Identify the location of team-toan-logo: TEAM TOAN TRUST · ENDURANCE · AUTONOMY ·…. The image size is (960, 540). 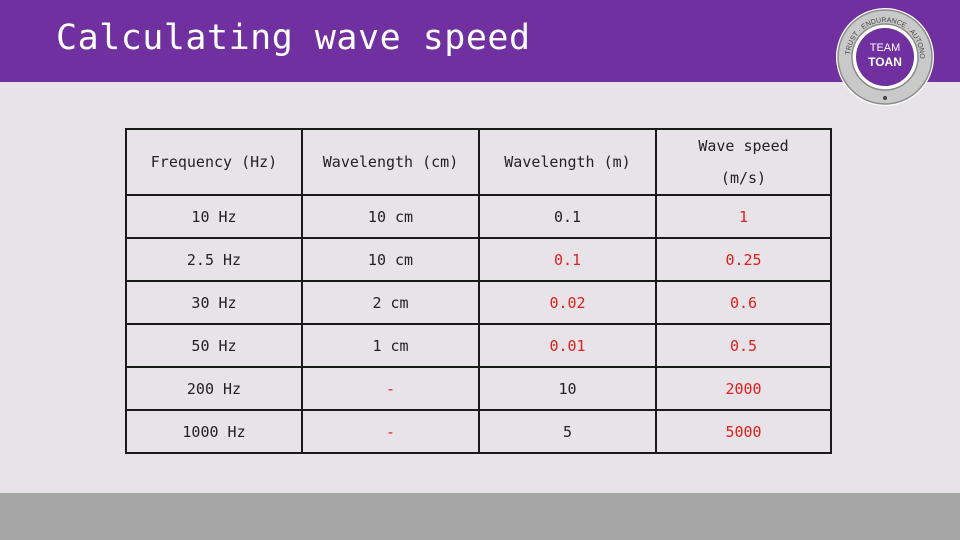
(884, 56).